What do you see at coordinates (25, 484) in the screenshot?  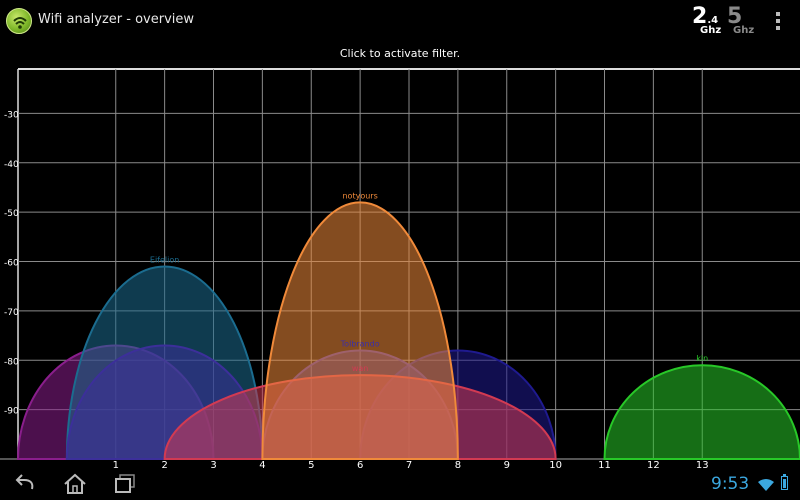 I see `back-icon` at bounding box center [25, 484].